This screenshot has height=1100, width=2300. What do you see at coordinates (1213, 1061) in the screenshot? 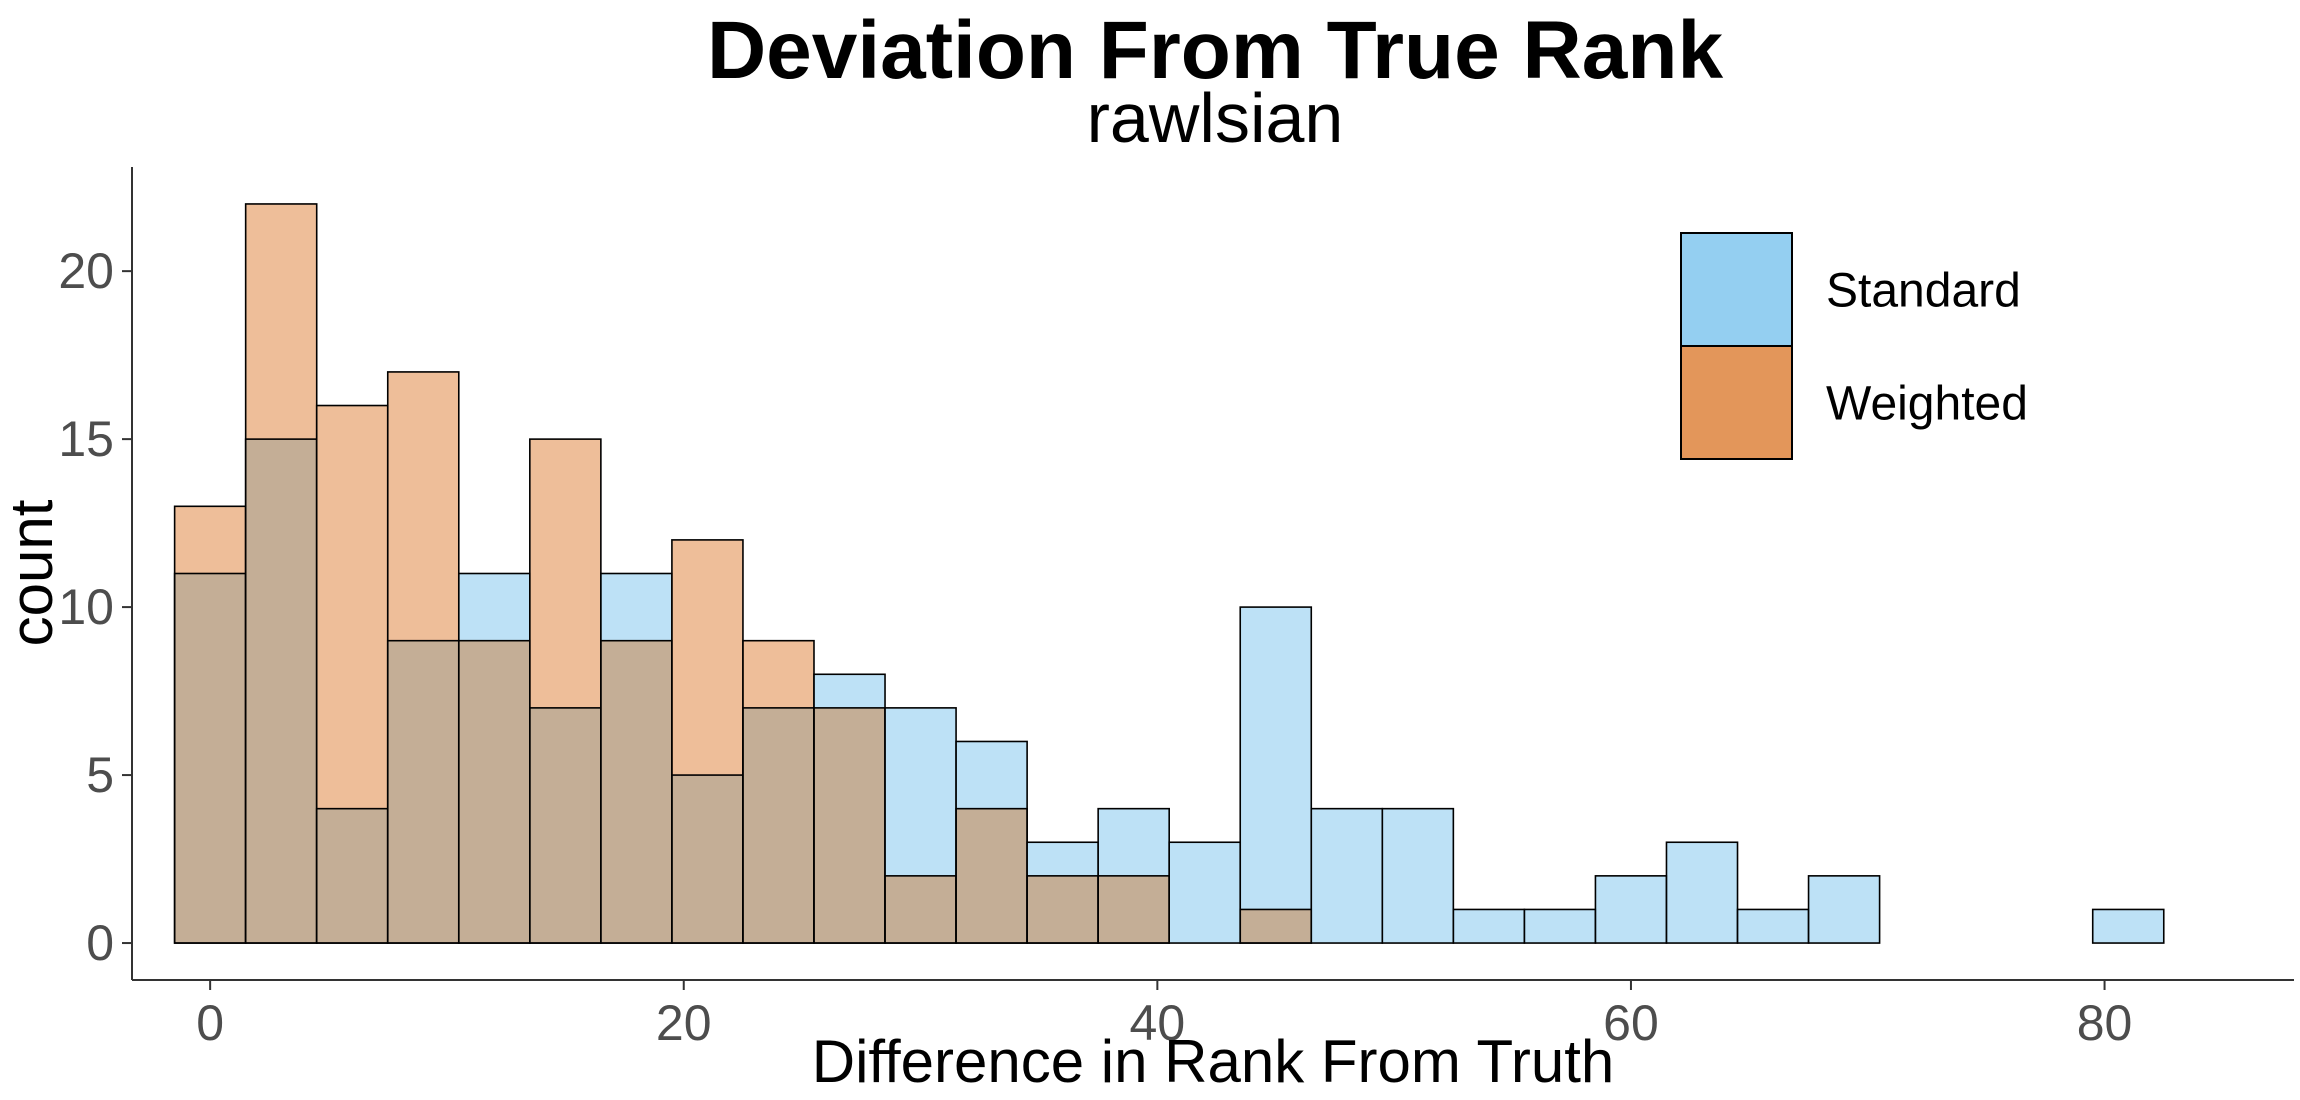
I see `x-axis-title: Difference in Rank From Truth` at bounding box center [1213, 1061].